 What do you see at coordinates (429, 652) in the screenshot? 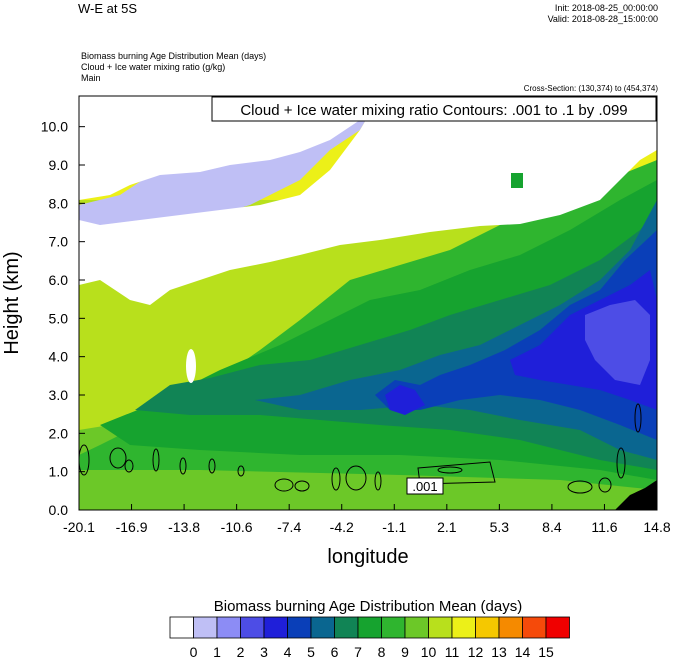
I see `colorbar-label: 10` at bounding box center [429, 652].